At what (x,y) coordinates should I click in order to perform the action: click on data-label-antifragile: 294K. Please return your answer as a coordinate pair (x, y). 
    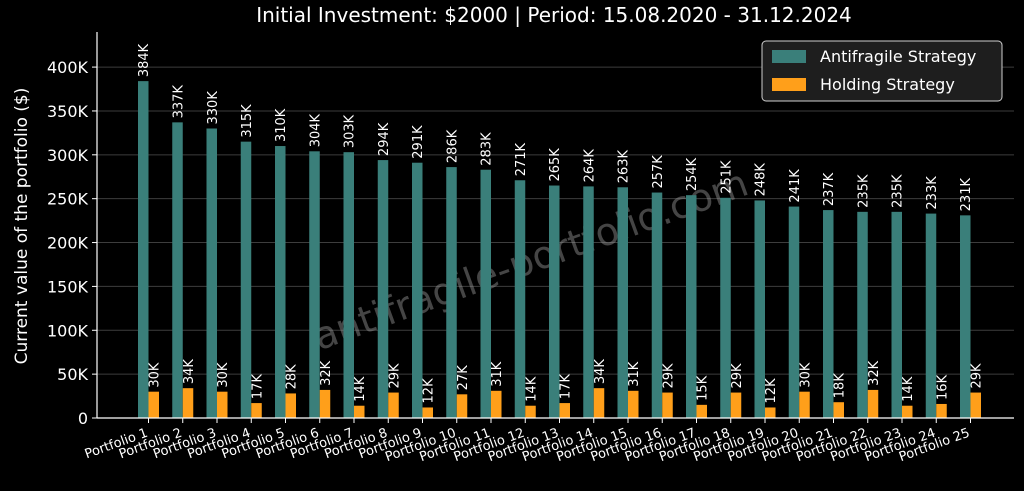
    Looking at the image, I should click on (384, 139).